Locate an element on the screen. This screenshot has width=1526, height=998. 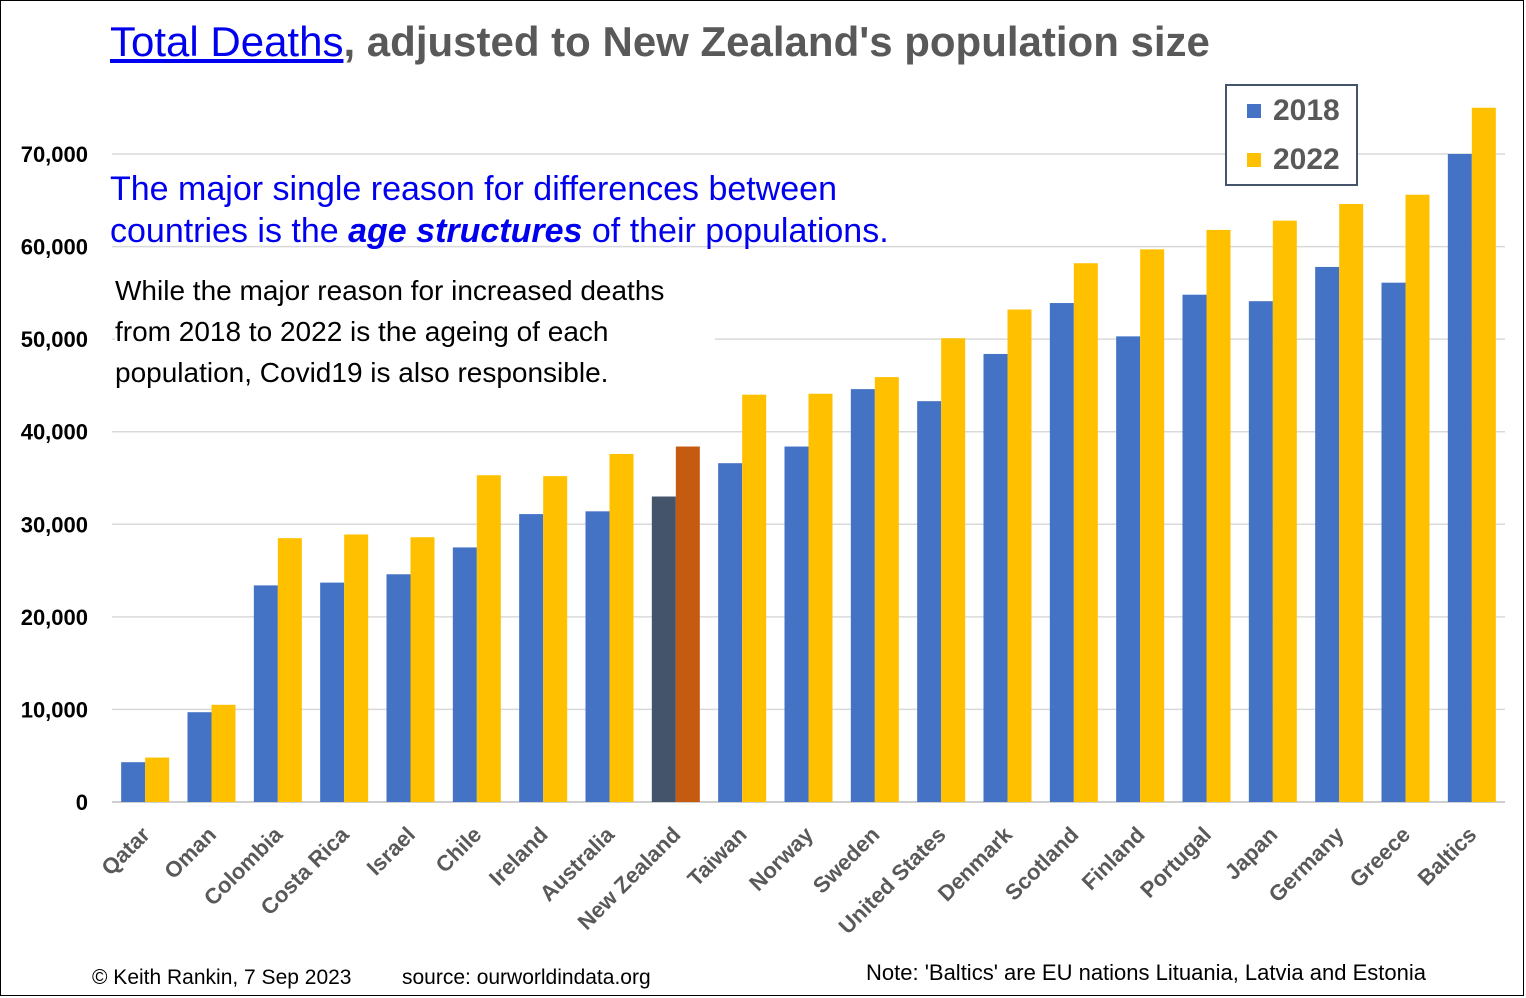
bar-2018-baltics is located at coordinates (1459, 478).